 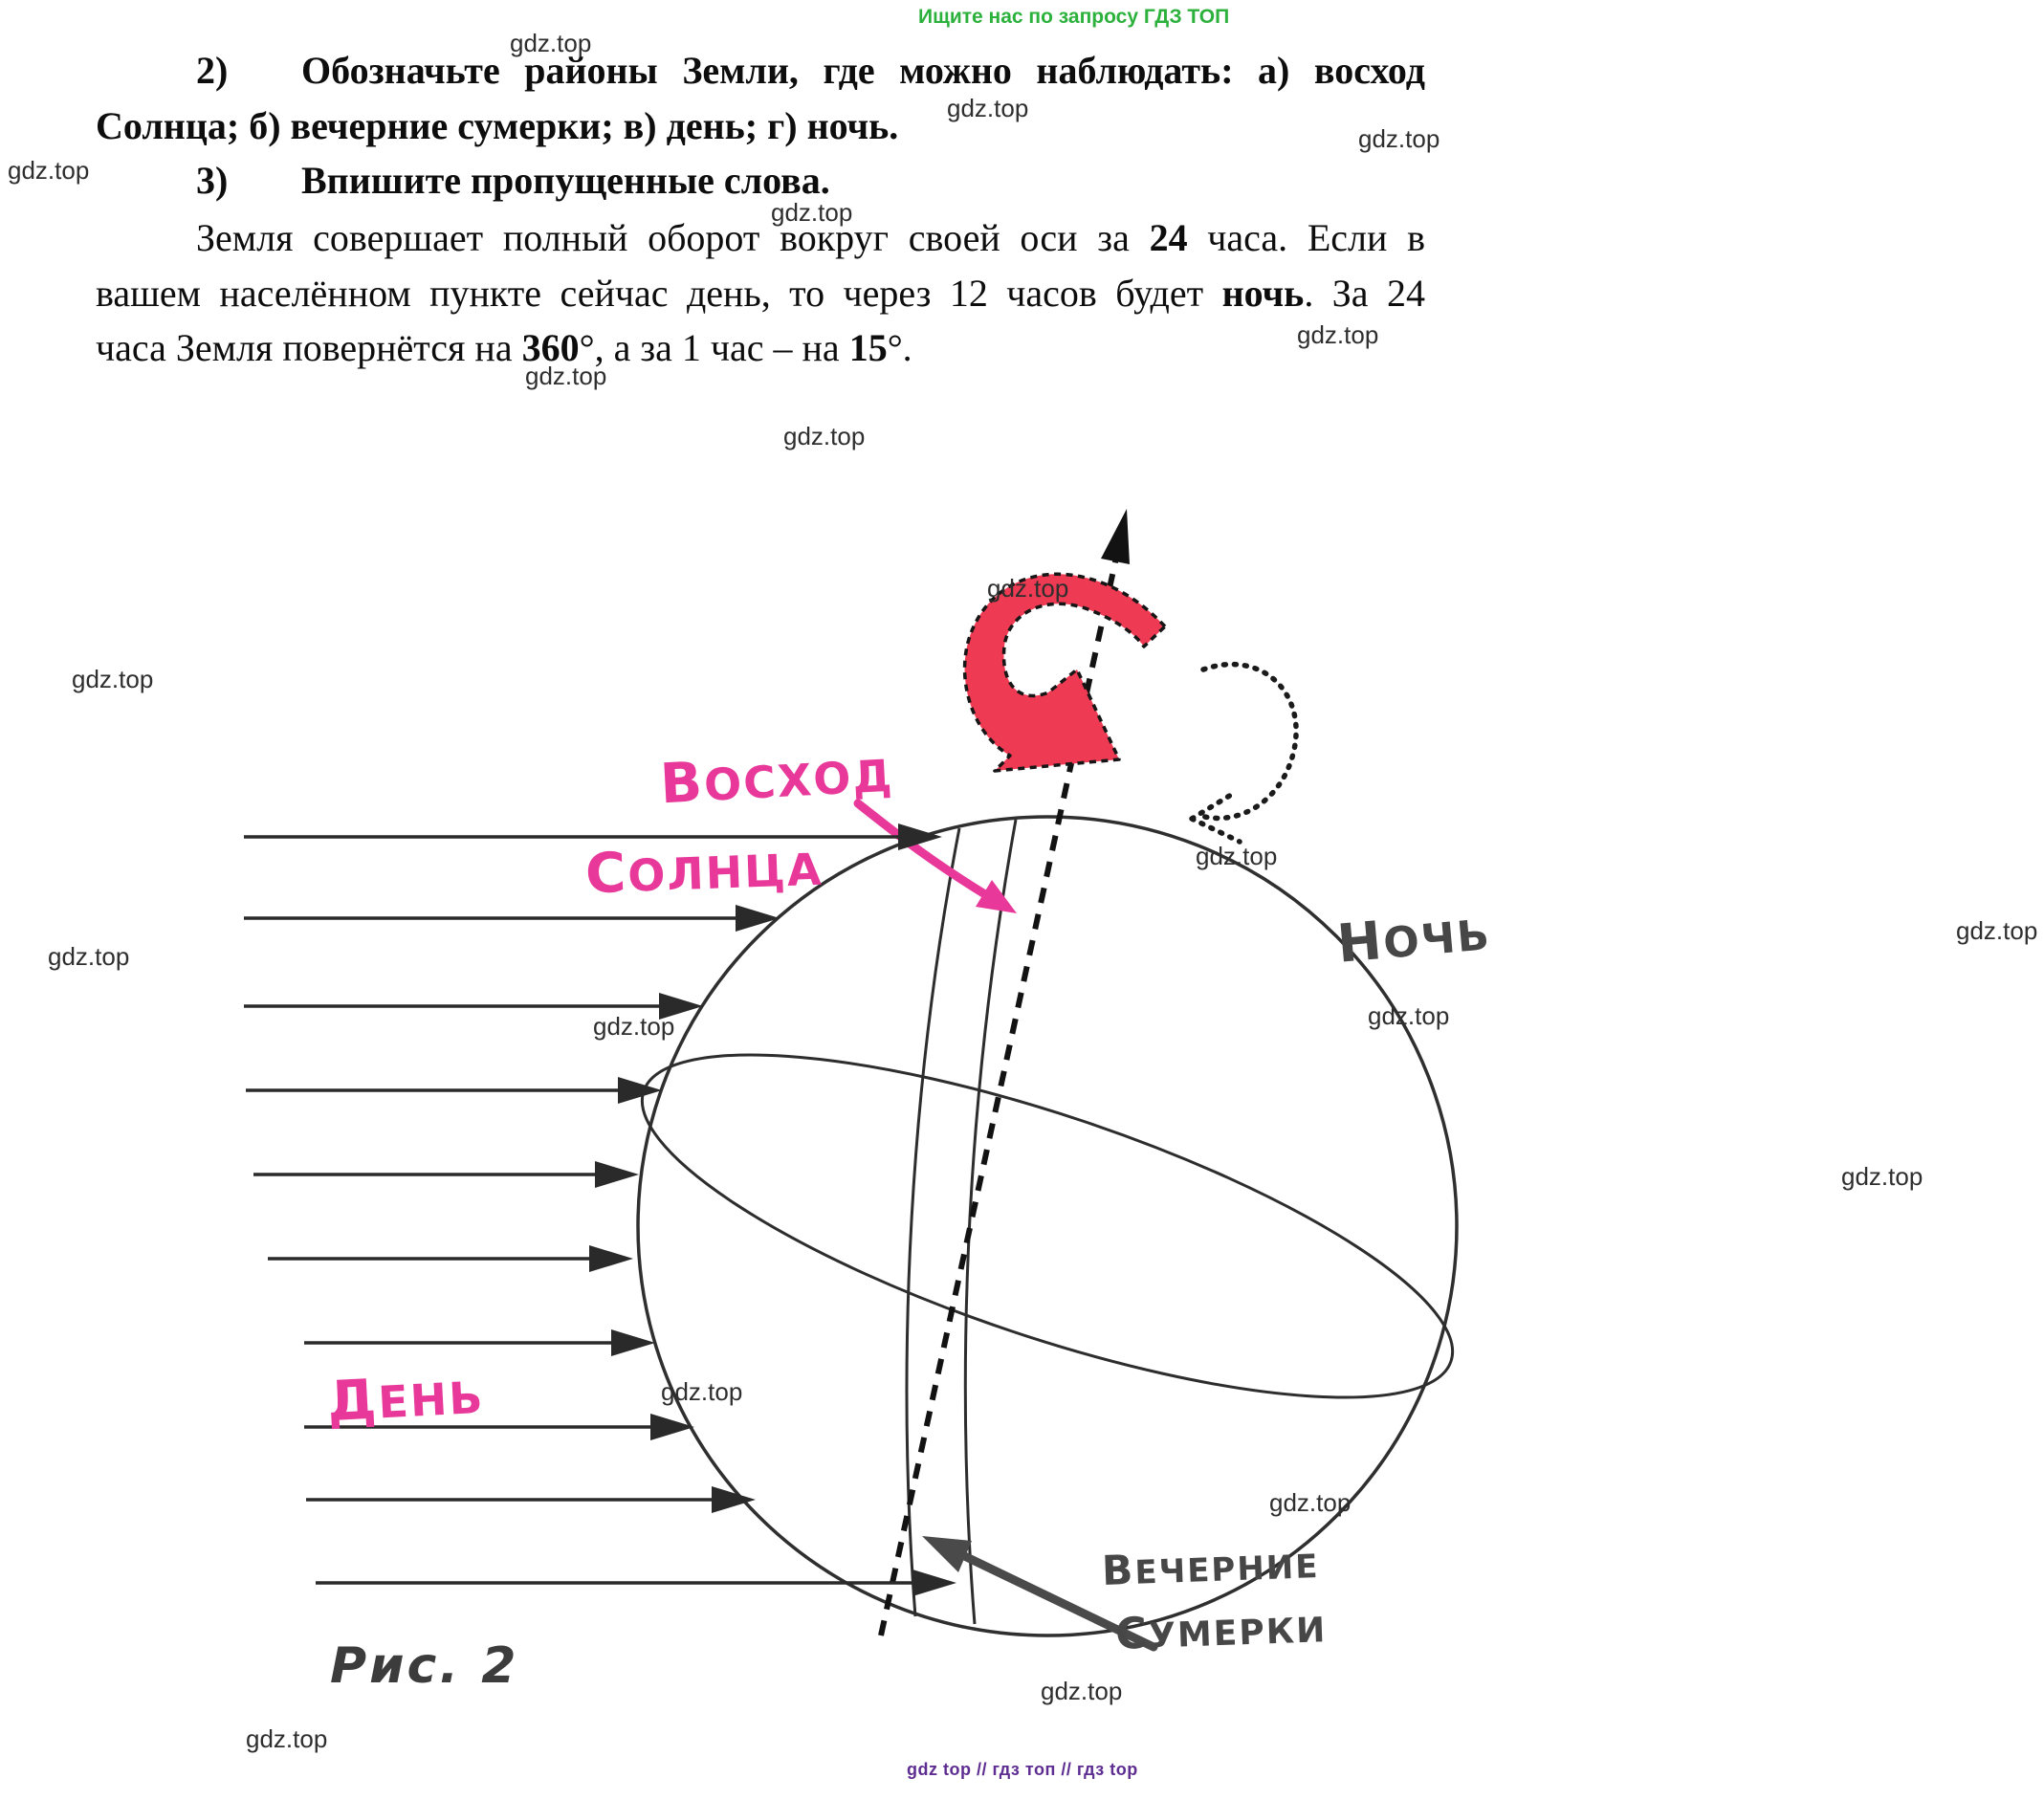 What do you see at coordinates (405, 1401) in the screenshot?
I see `day-label: День` at bounding box center [405, 1401].